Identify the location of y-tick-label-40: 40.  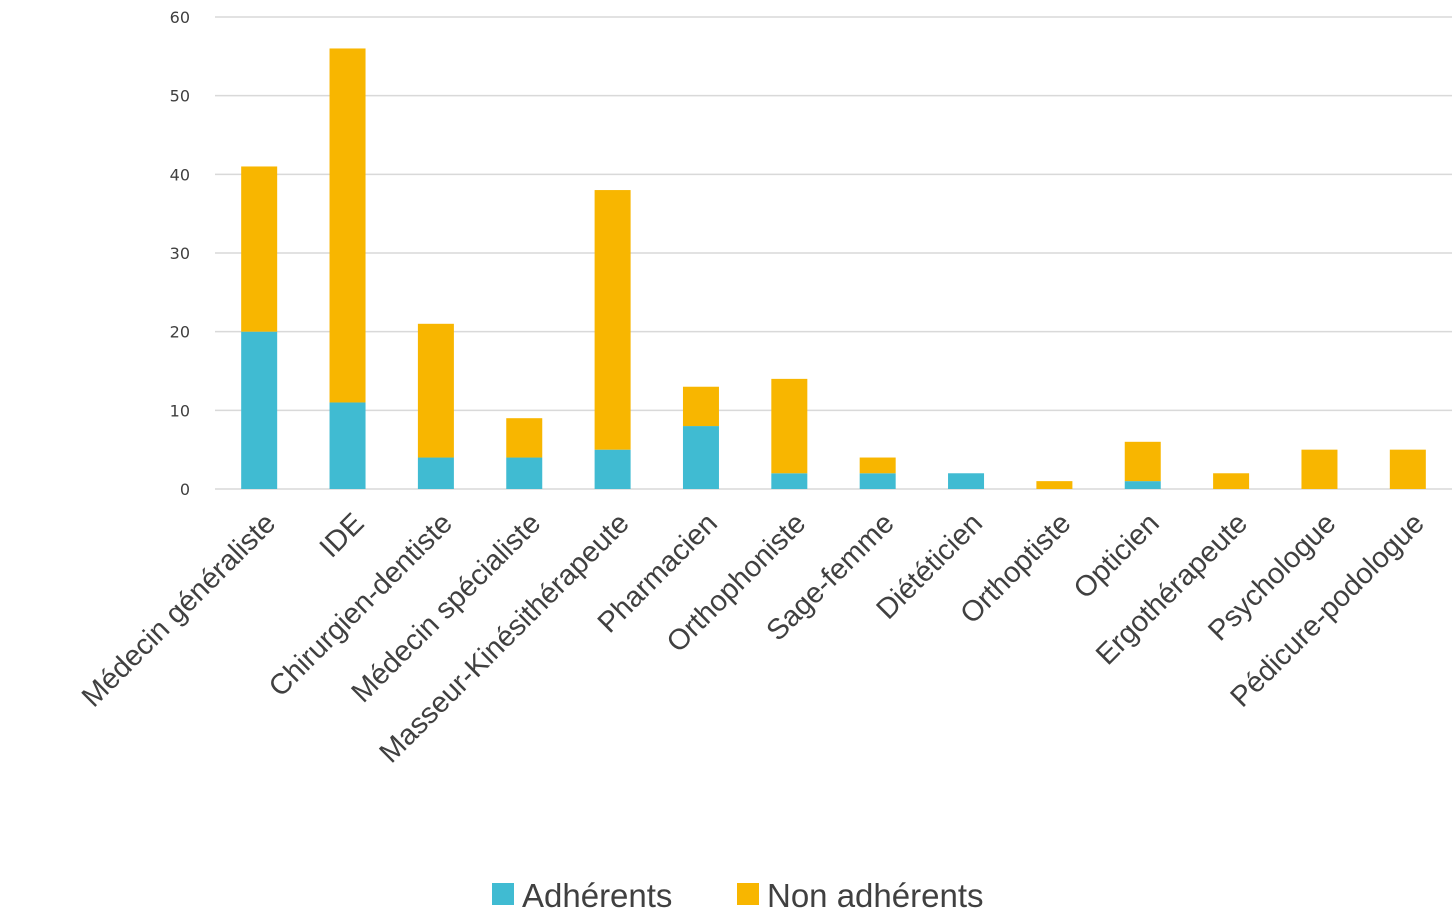
(180, 174).